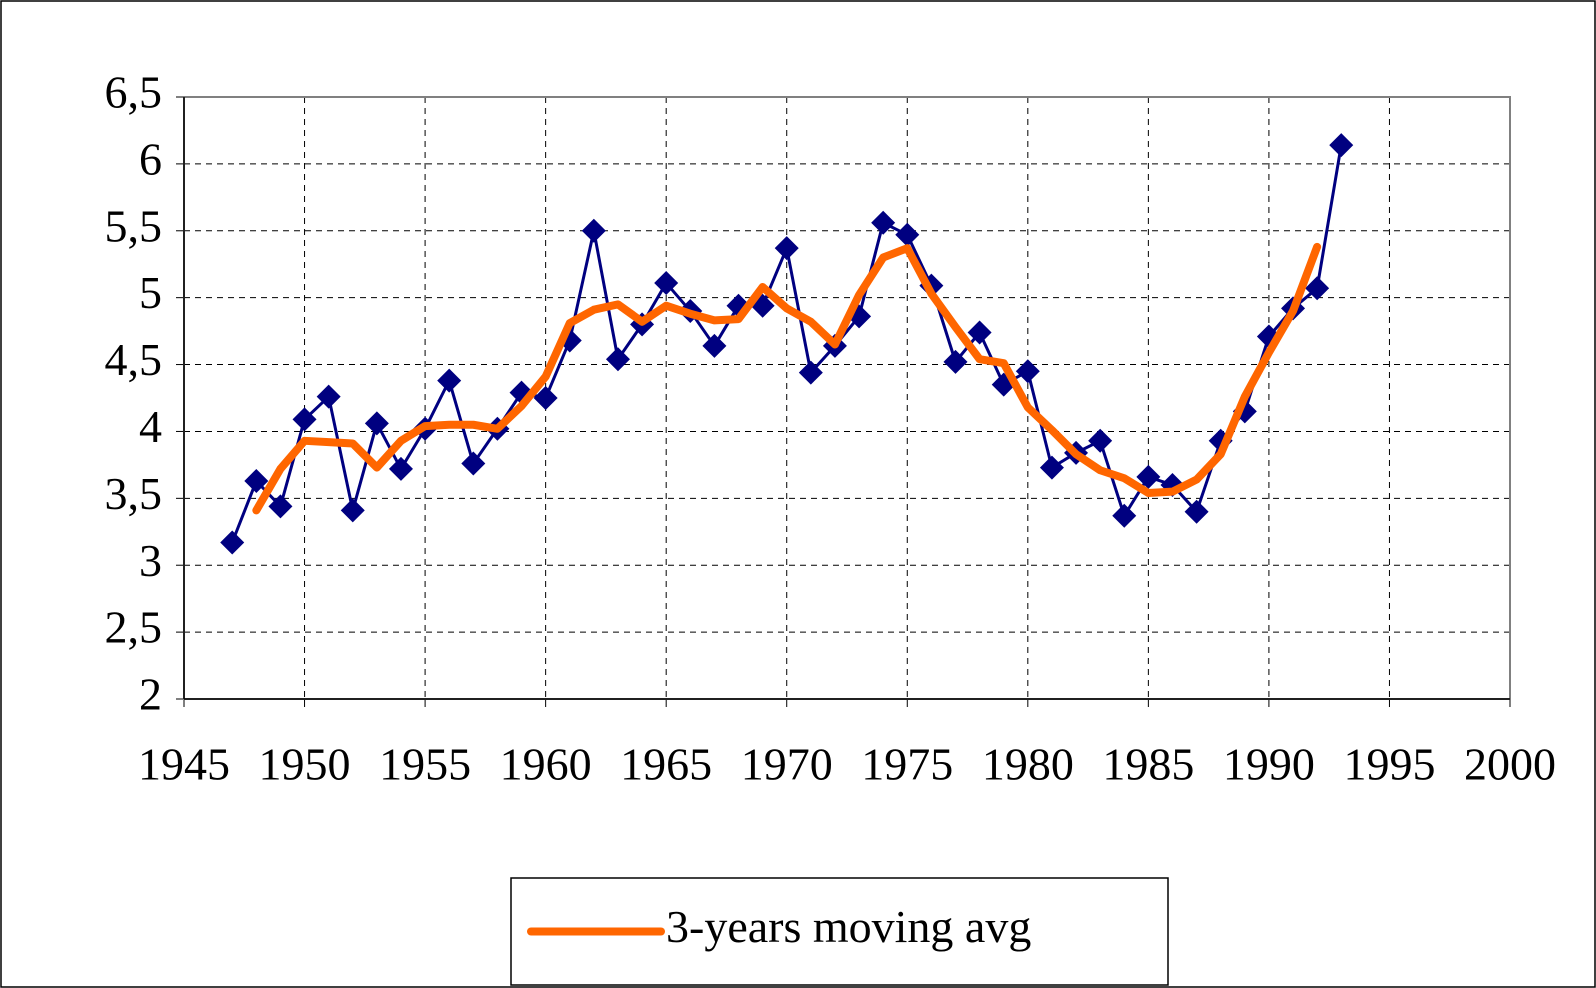  Describe the element at coordinates (1148, 764) in the screenshot. I see `x-tick-label: 1985` at that location.